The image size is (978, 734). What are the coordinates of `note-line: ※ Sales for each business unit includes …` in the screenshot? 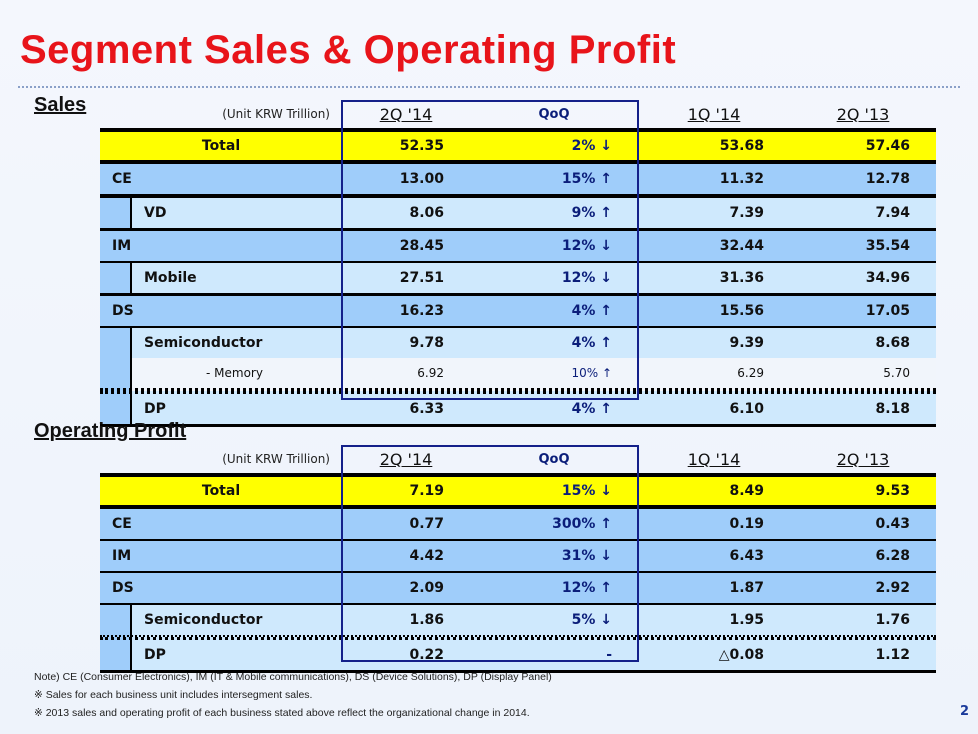 It's located at (173, 695).